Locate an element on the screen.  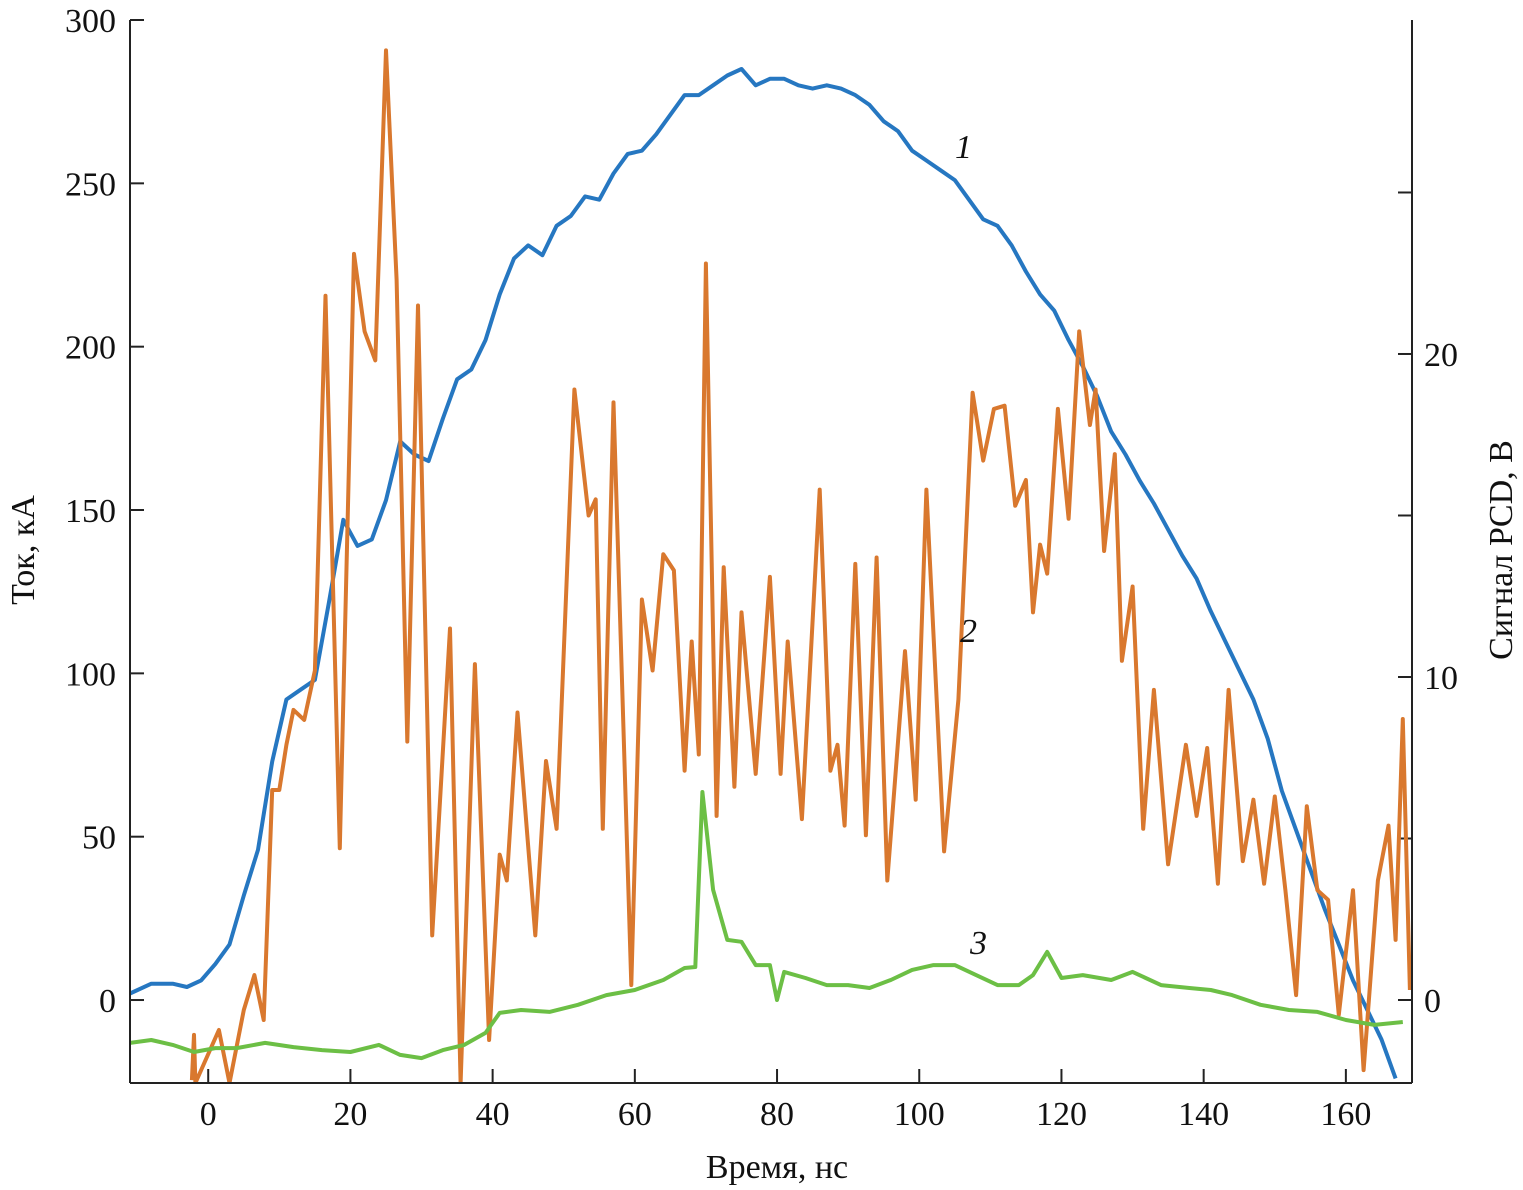
y2-axis-label: Сигнал PCD, В is located at coordinates (1501, 550).